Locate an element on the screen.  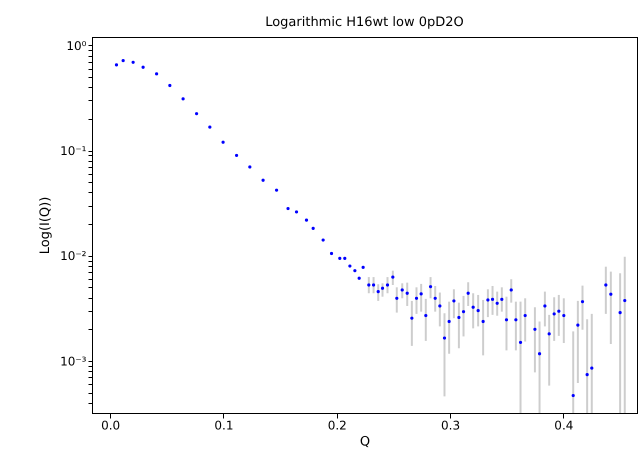
y-tick-label: 10⁻¹ is located at coordinates (73, 151).